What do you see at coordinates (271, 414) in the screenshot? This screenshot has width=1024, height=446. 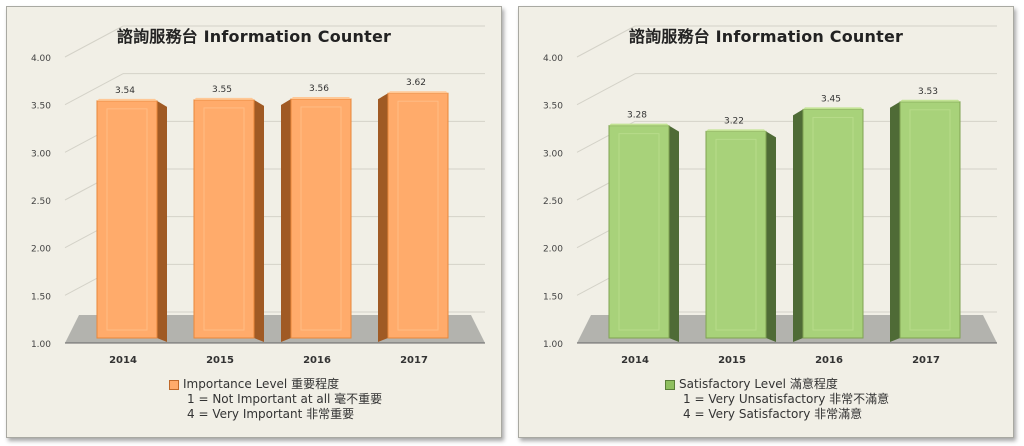 I see `legend-note-4: 4 = Very Important 非常重要` at bounding box center [271, 414].